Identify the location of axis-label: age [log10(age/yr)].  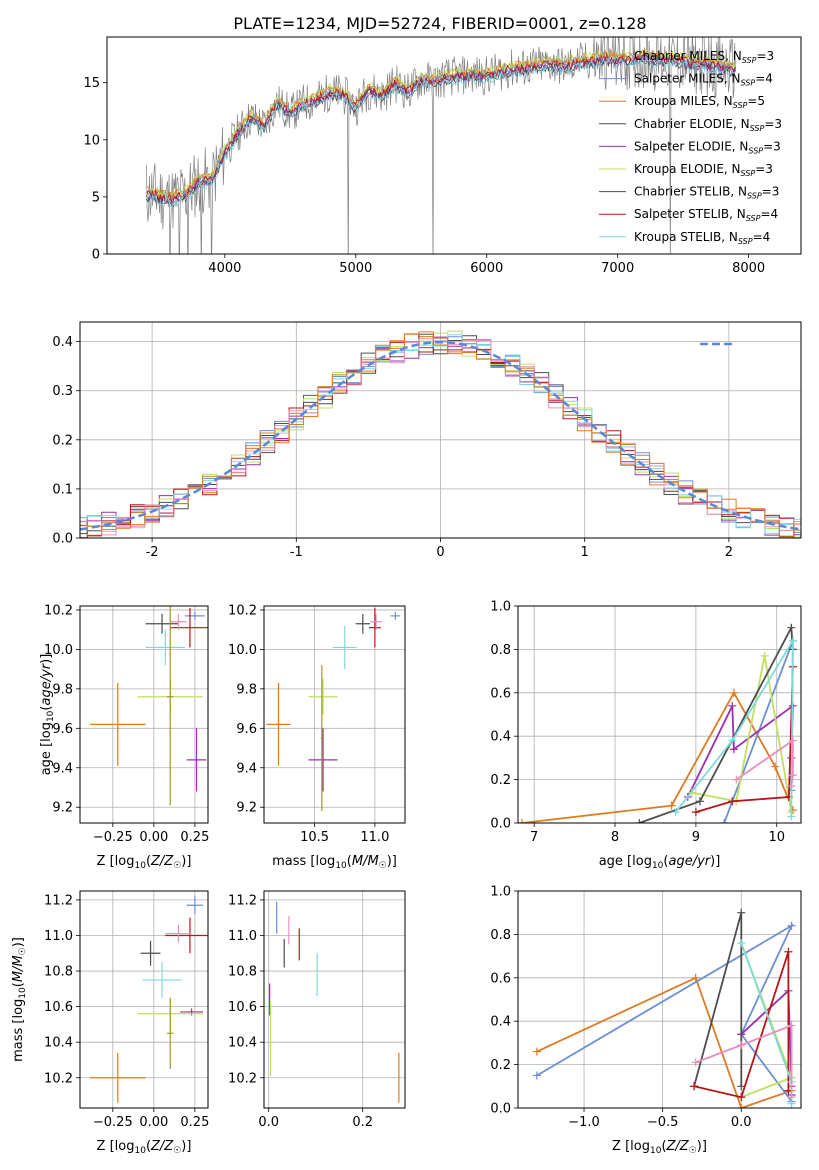
(660, 862).